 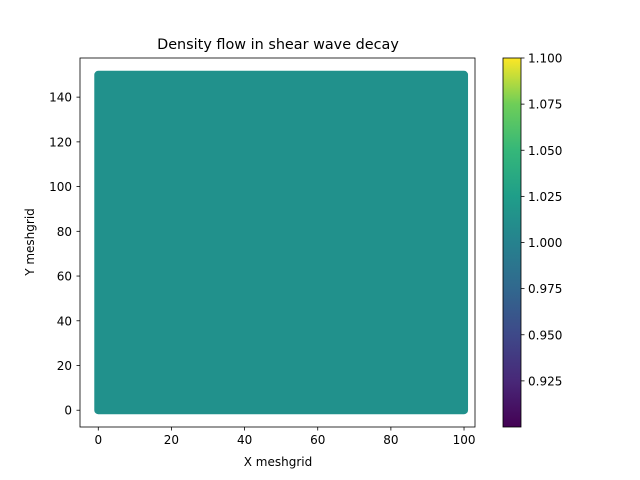 What do you see at coordinates (317, 440) in the screenshot?
I see `x-tick-label: 60` at bounding box center [317, 440].